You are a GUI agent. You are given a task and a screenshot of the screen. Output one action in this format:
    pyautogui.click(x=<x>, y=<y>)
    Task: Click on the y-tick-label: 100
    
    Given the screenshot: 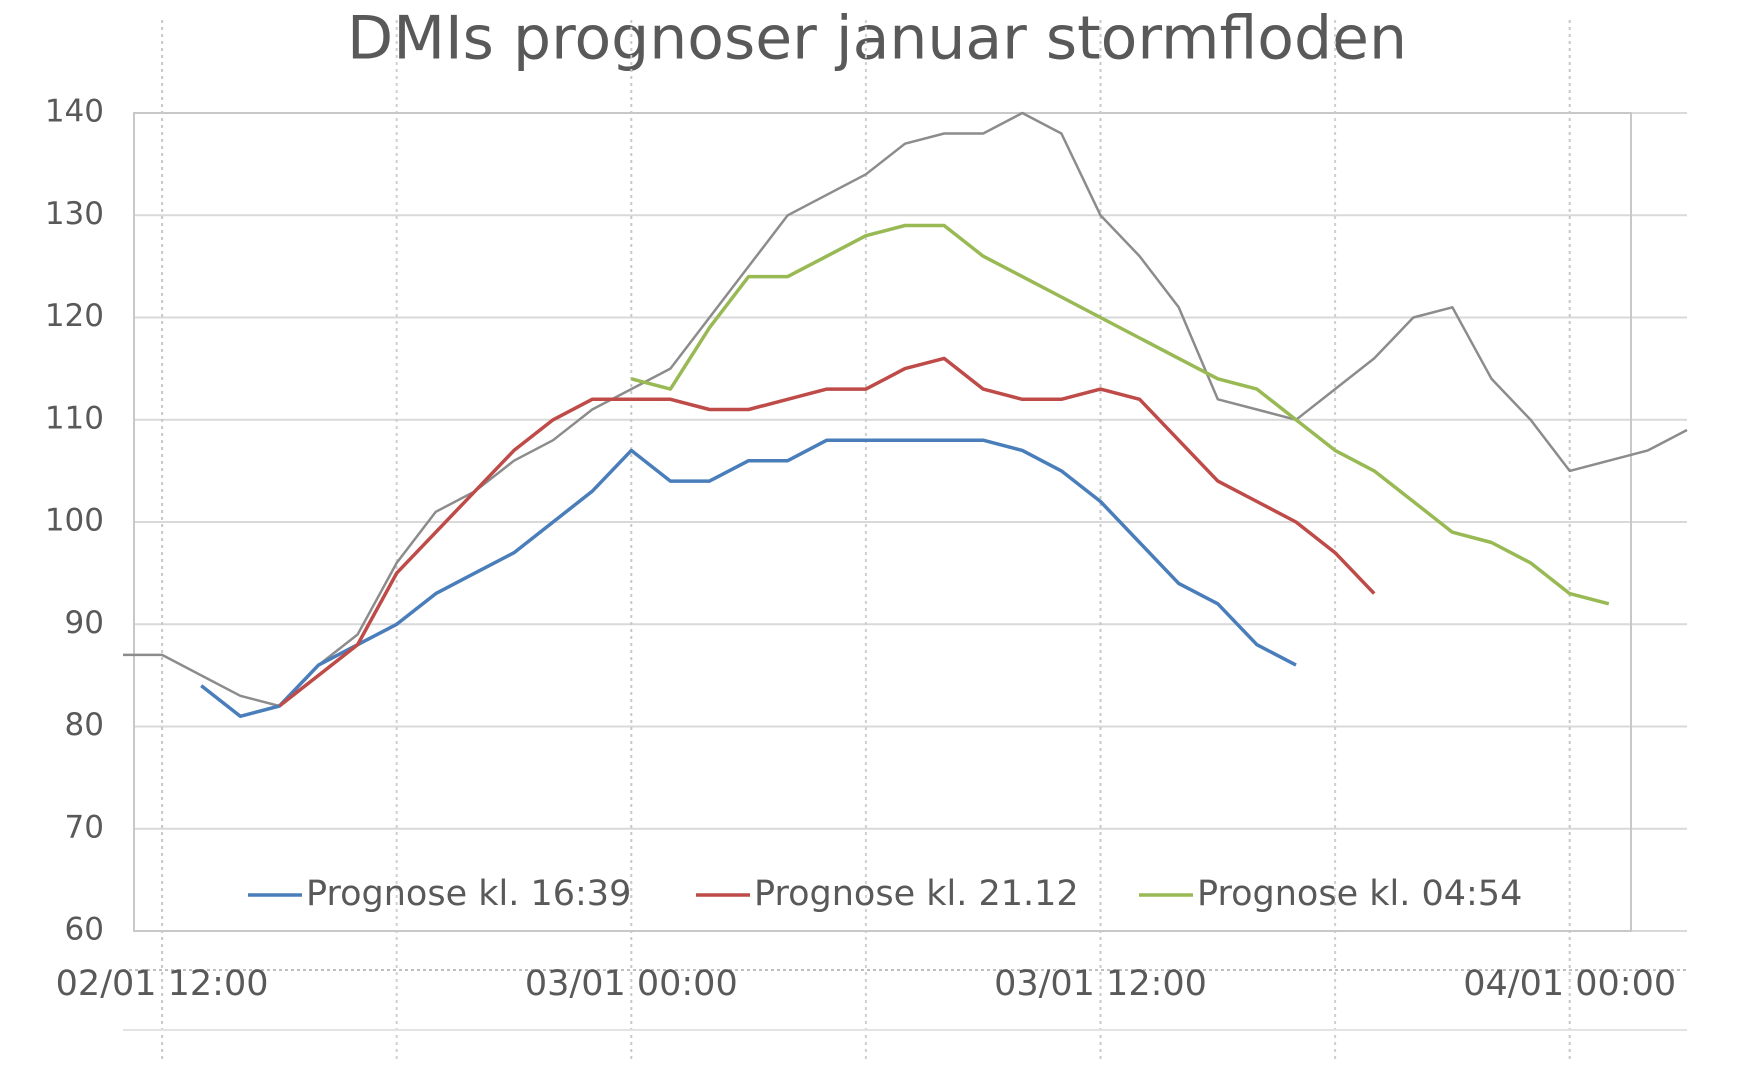 What is the action you would take?
    pyautogui.click(x=74, y=521)
    